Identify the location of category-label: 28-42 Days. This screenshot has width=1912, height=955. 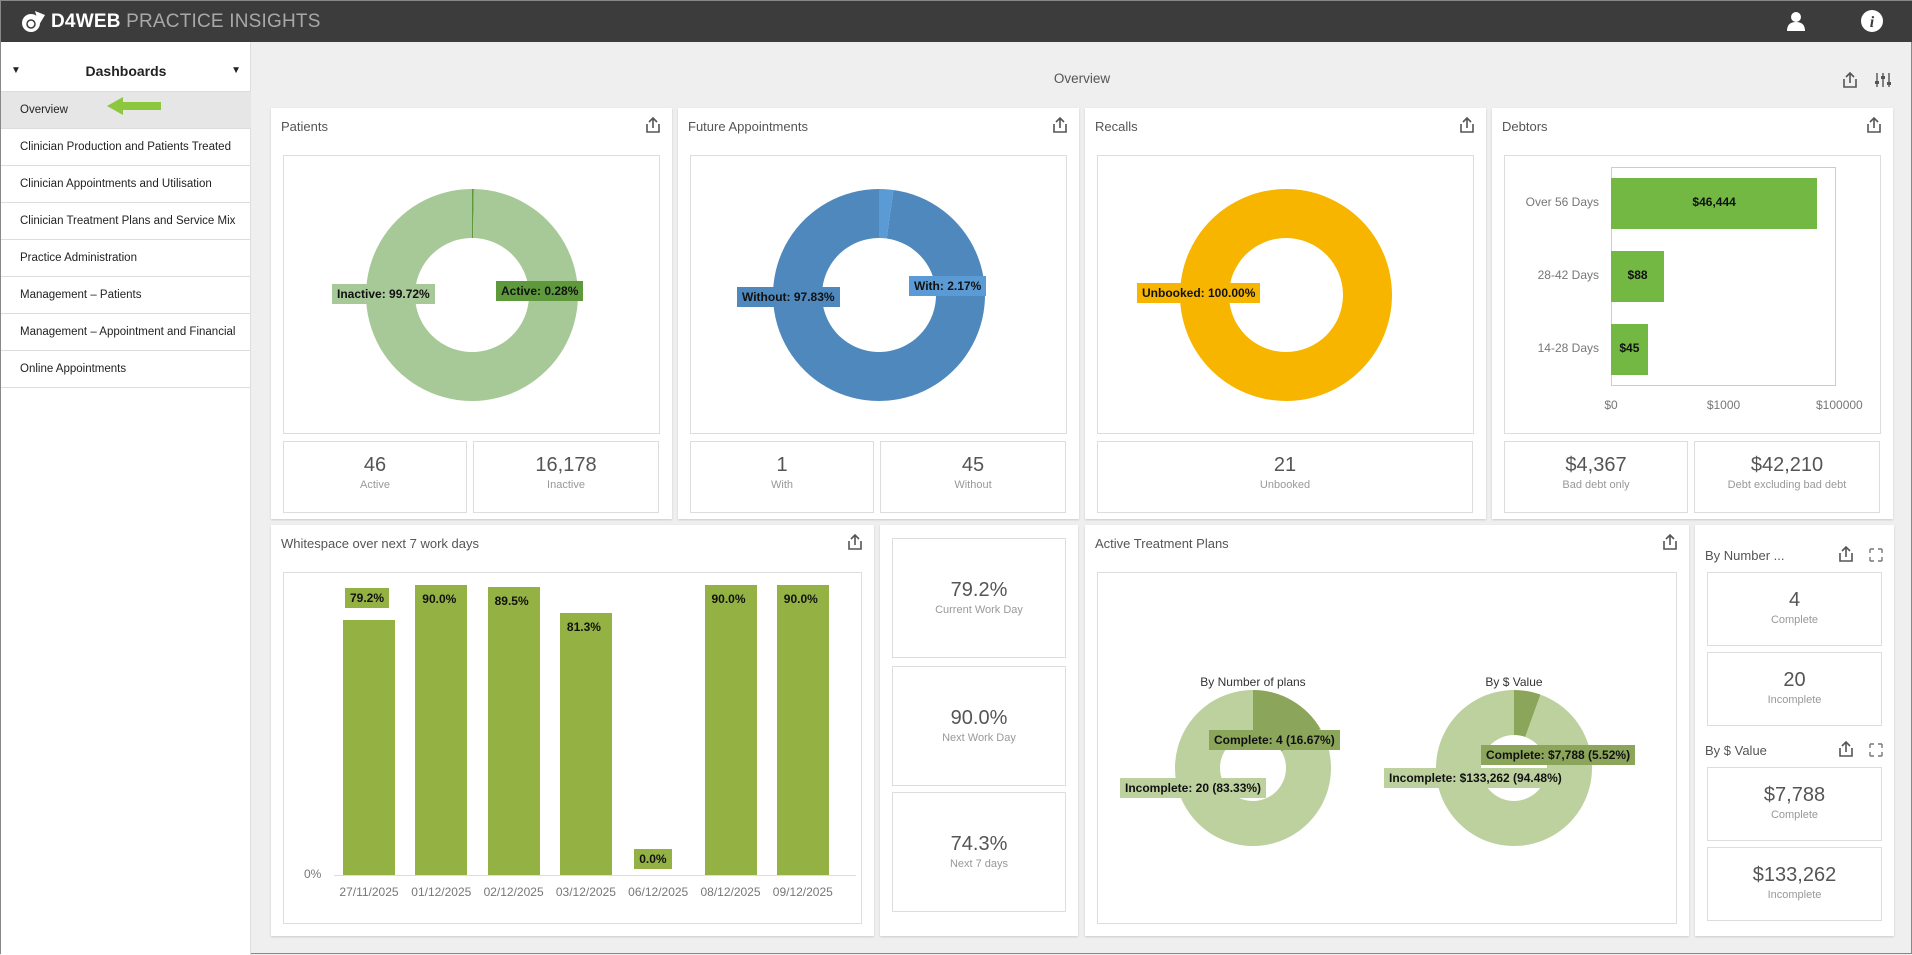
(1568, 275).